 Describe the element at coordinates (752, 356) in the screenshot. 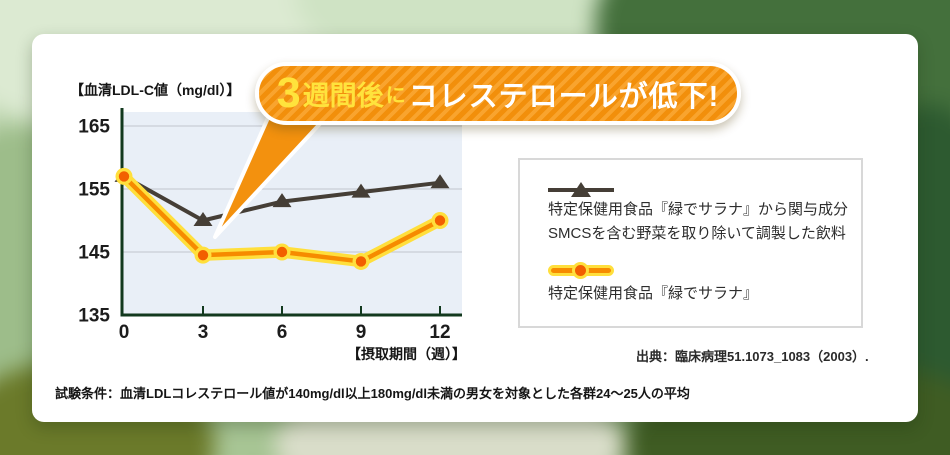

I see `source-citation: 出典：臨床病理51.1073_1083（2003）.` at that location.